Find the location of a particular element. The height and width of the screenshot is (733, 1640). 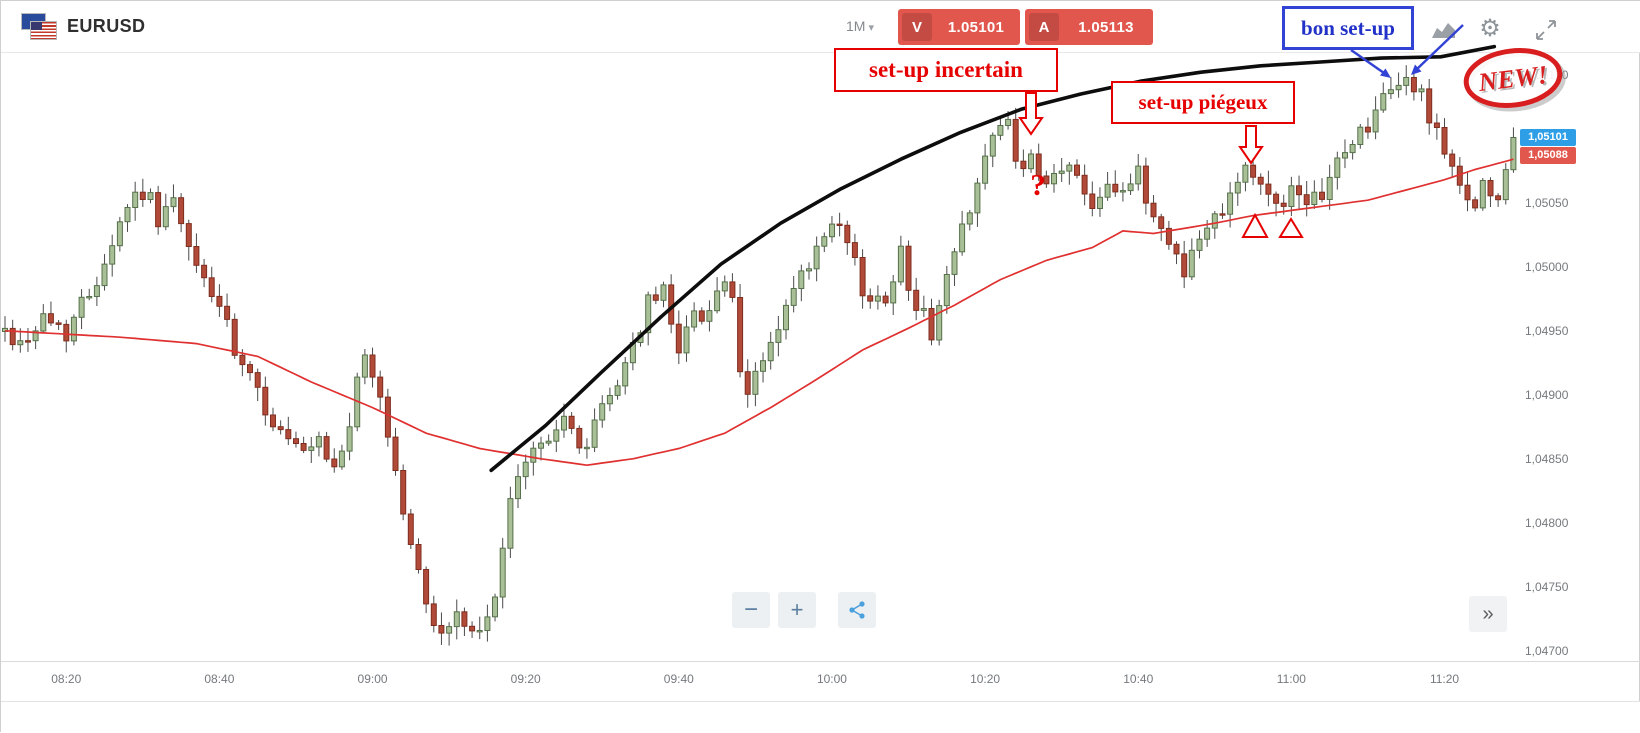

time-axis-label: 10:20 is located at coordinates (985, 679).